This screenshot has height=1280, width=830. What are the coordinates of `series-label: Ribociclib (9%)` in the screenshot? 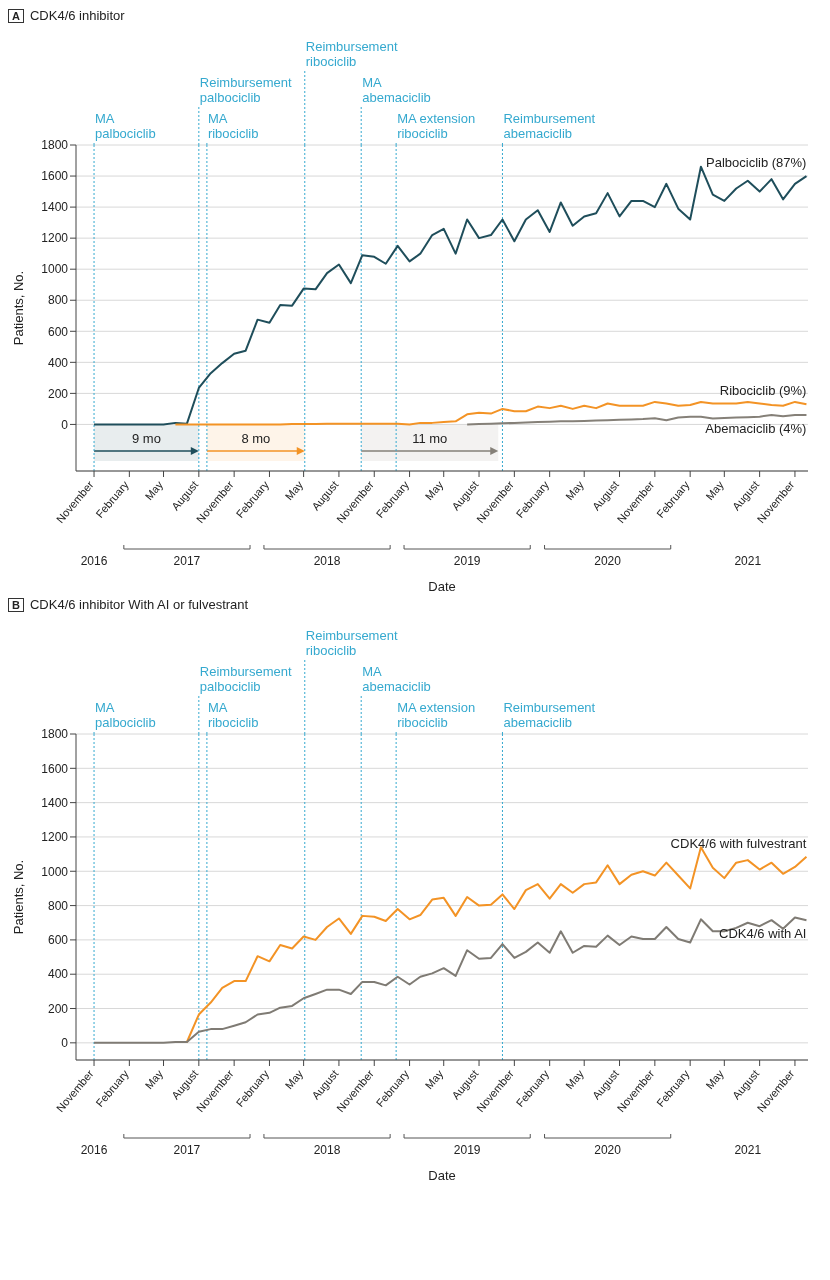 It's located at (763, 391).